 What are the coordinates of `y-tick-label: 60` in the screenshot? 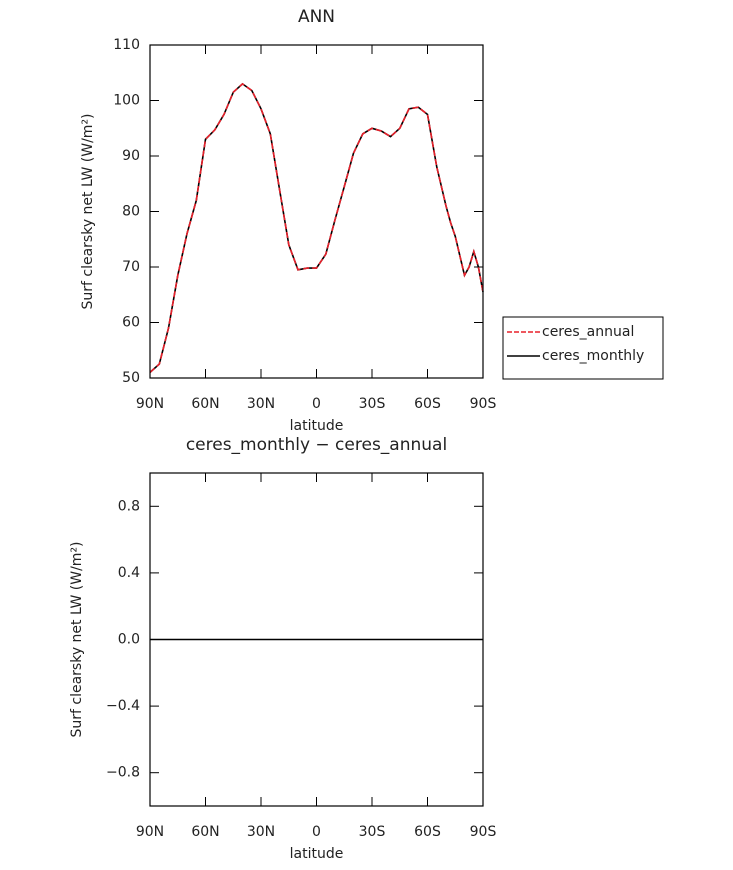 It's located at (131, 323).